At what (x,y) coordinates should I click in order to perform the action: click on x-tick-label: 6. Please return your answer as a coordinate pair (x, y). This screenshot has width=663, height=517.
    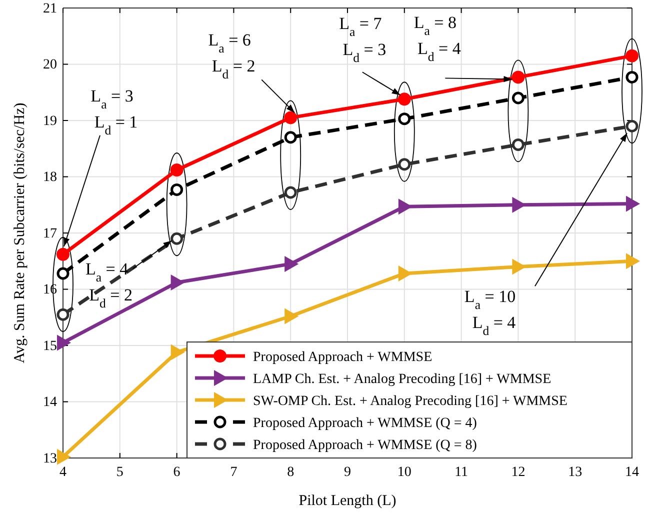
    Looking at the image, I should click on (176, 472).